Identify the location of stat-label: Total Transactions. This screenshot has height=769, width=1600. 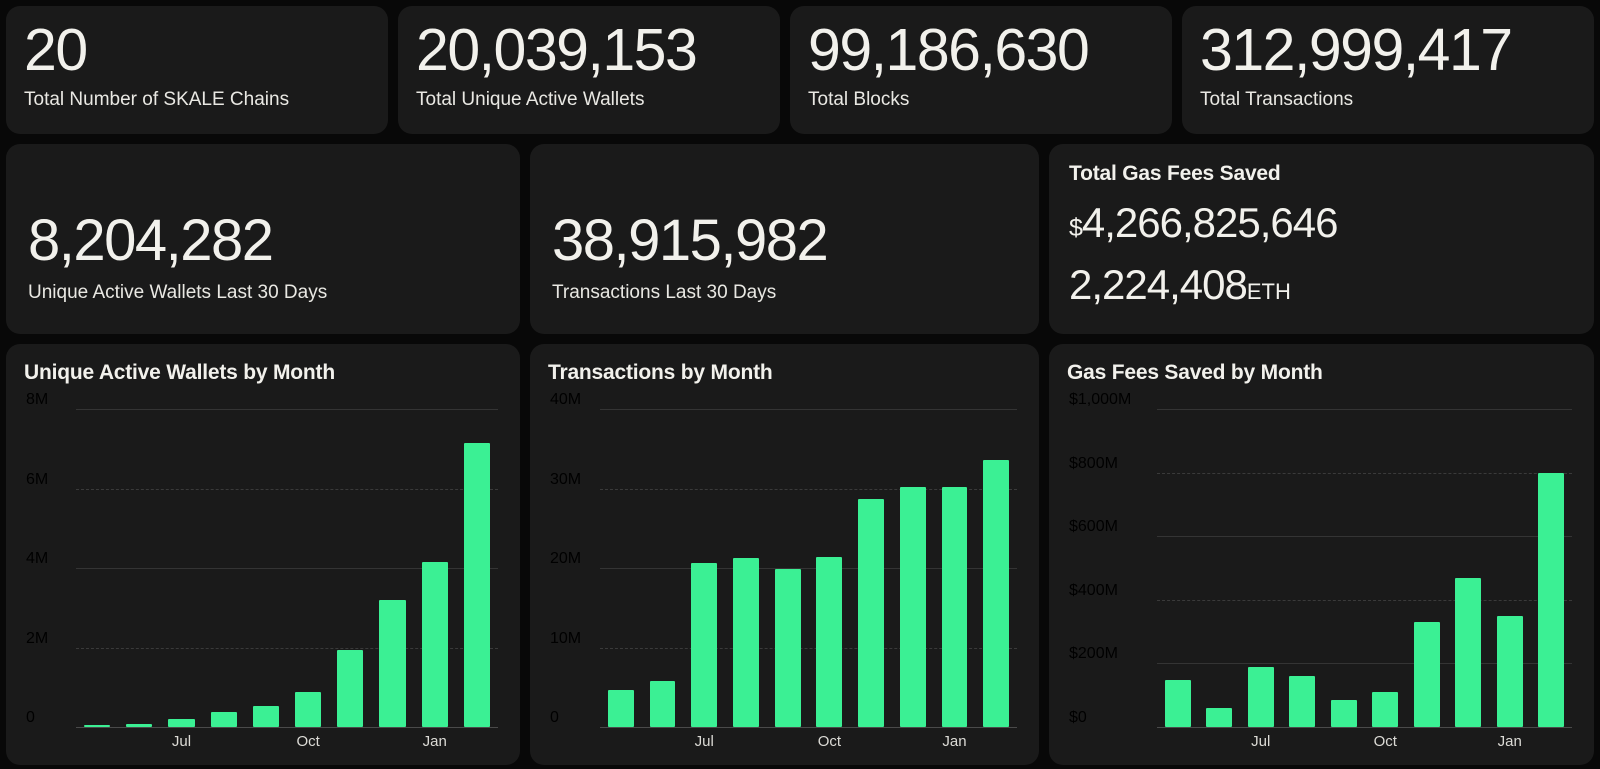
(1277, 100).